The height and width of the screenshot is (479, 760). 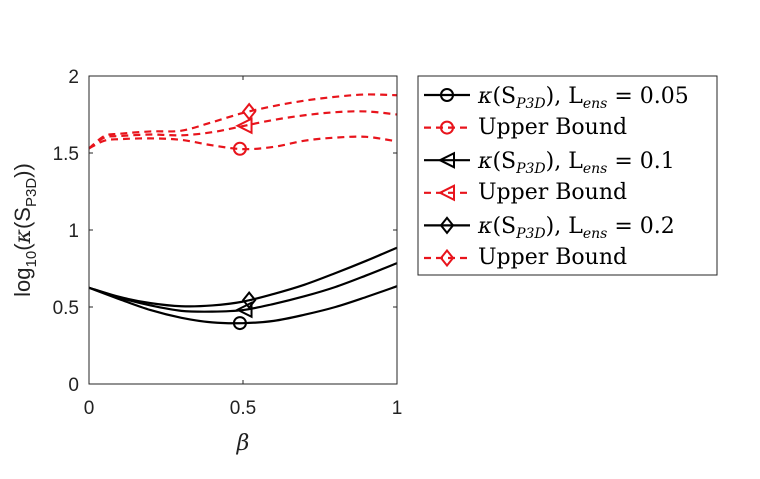 What do you see at coordinates (22, 170) in the screenshot?
I see `y-label-close: ))` at bounding box center [22, 170].